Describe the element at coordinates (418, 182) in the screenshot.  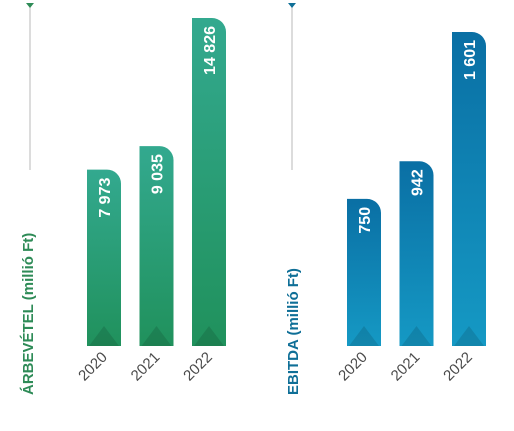
I see `data-label: 942` at that location.